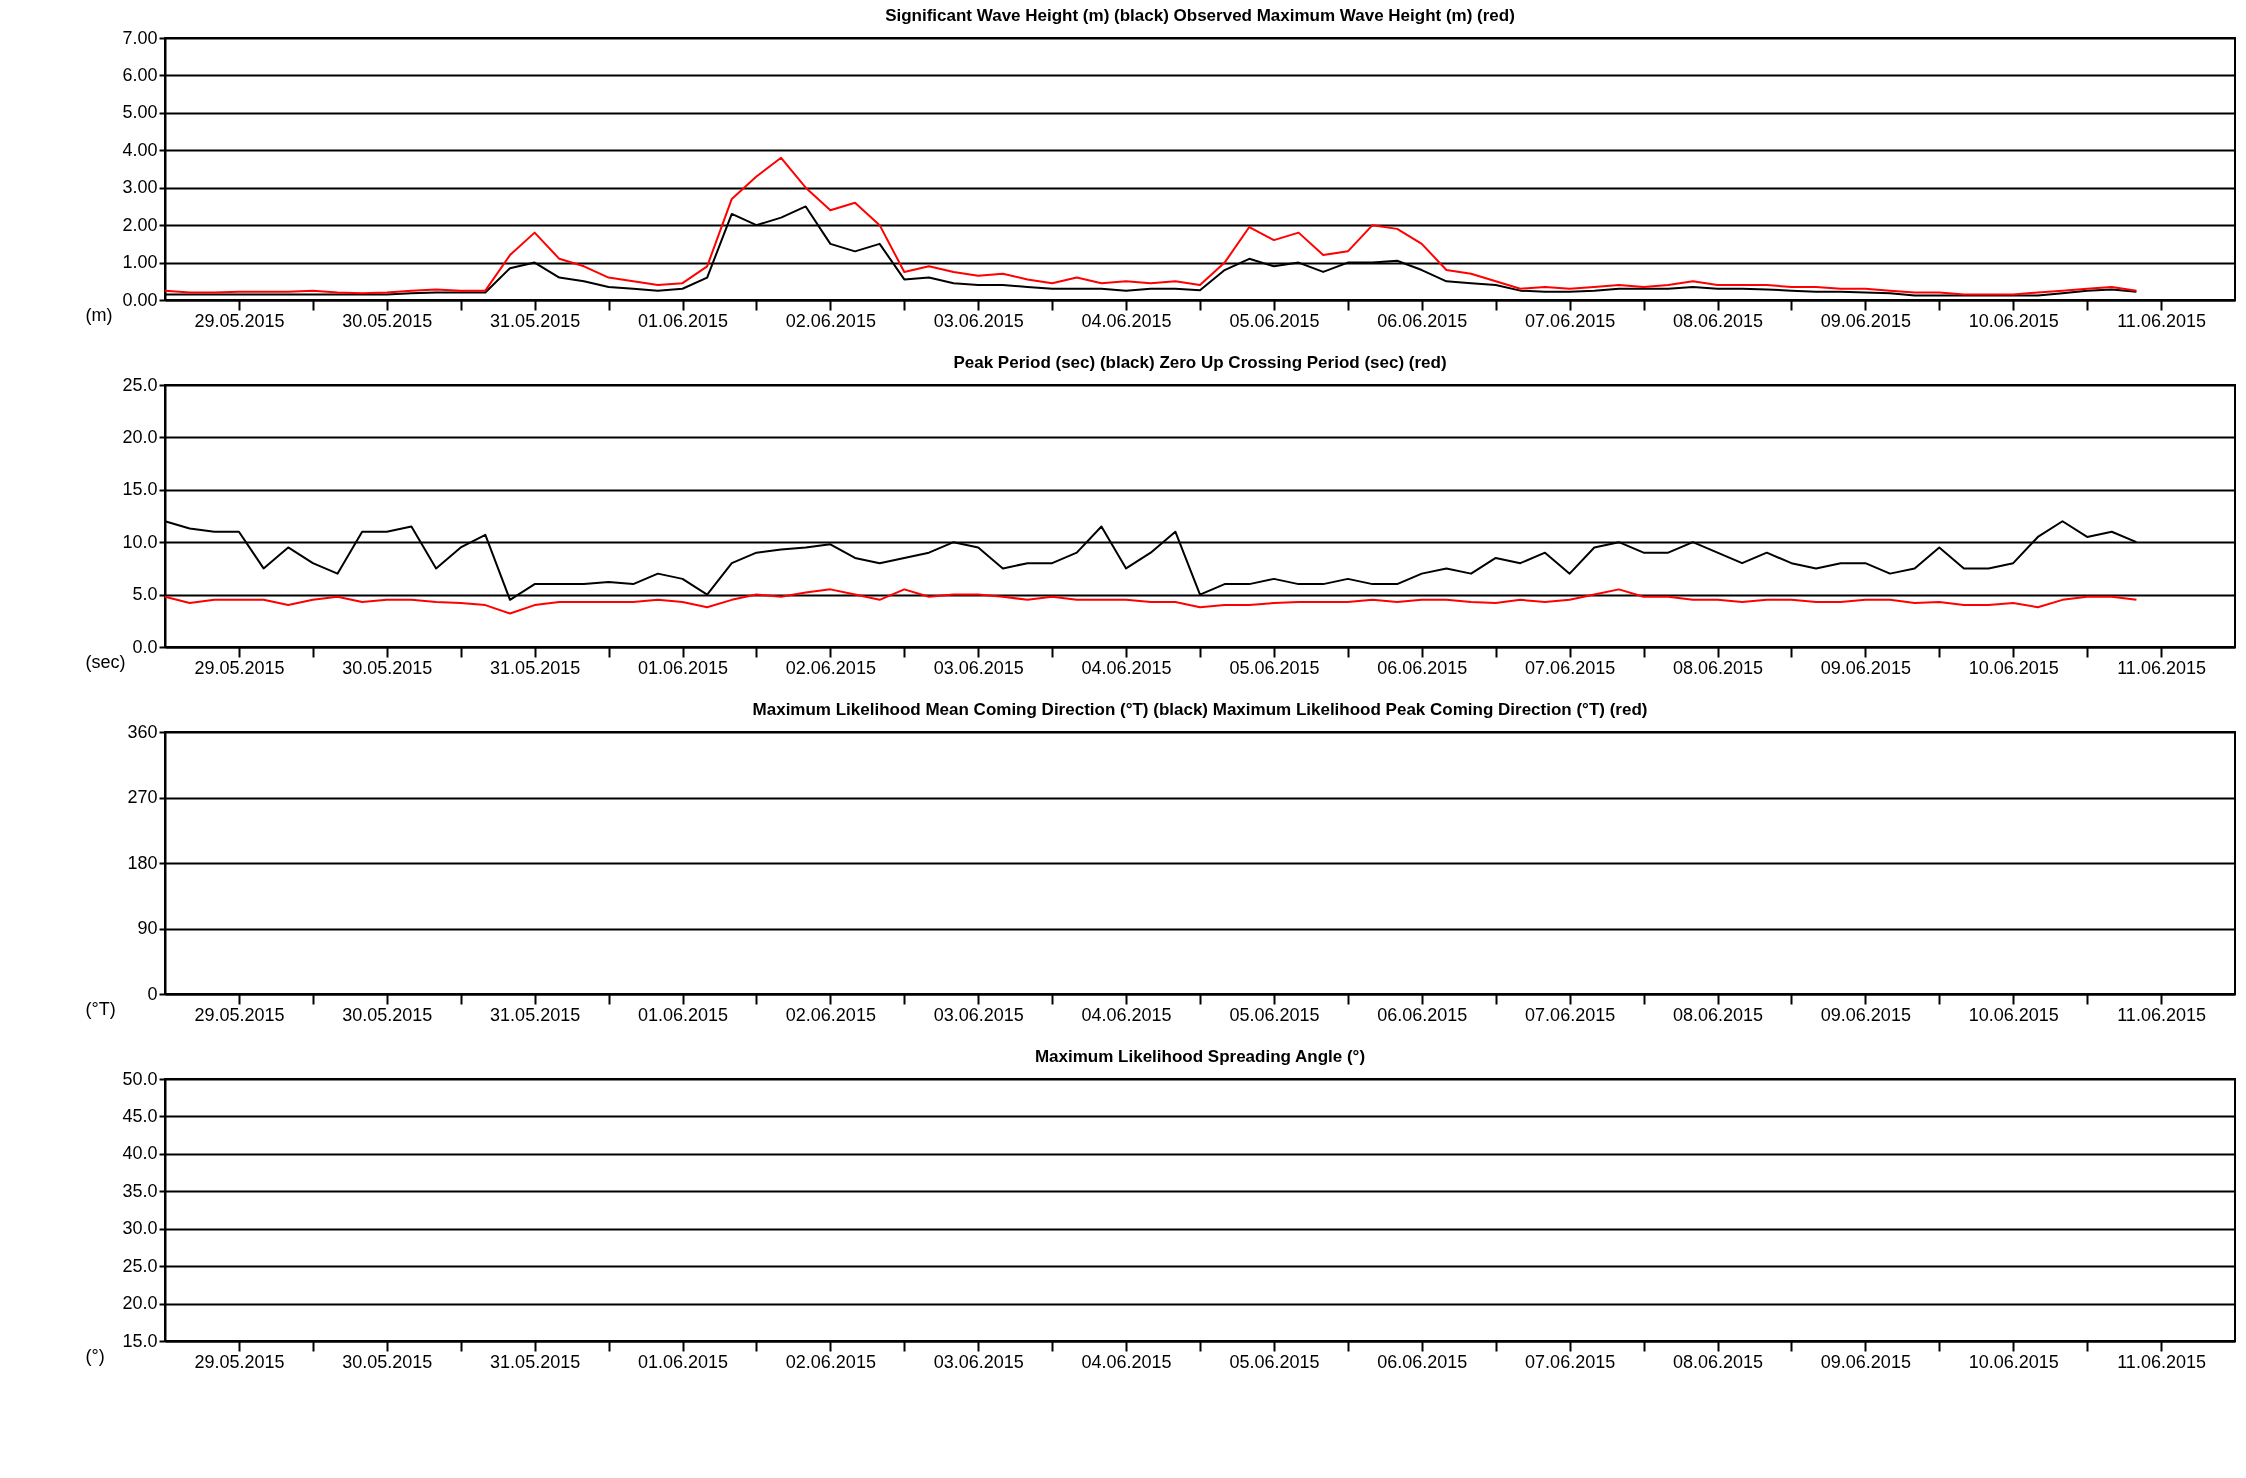 This screenshot has width=2246, height=1478. Describe the element at coordinates (140, 299) in the screenshot. I see `y-tick-label: 0.00` at that location.